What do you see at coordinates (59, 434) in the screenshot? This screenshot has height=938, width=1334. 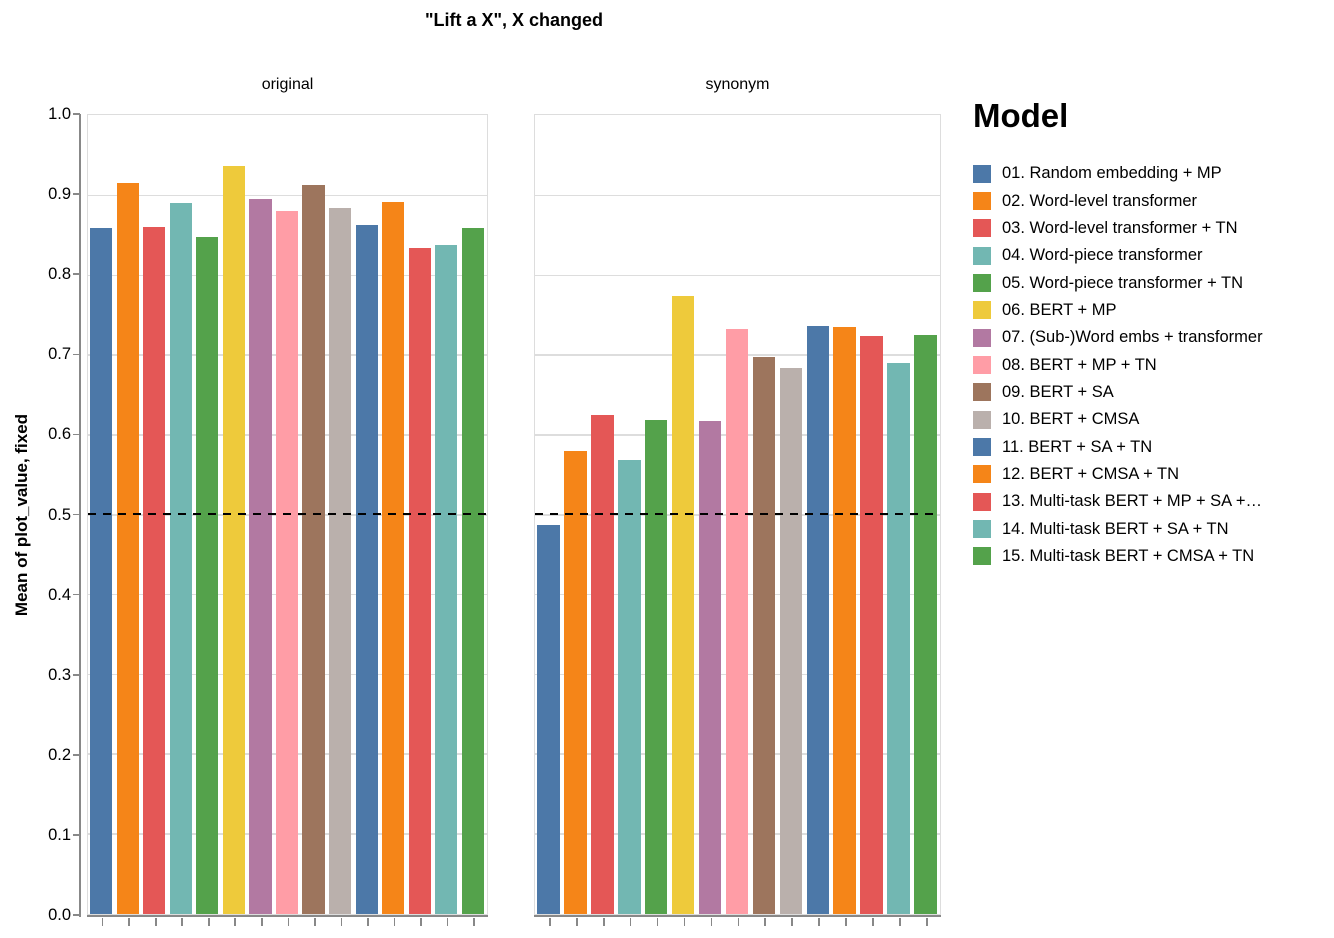 I see `y-tick-label: 0.6` at bounding box center [59, 434].